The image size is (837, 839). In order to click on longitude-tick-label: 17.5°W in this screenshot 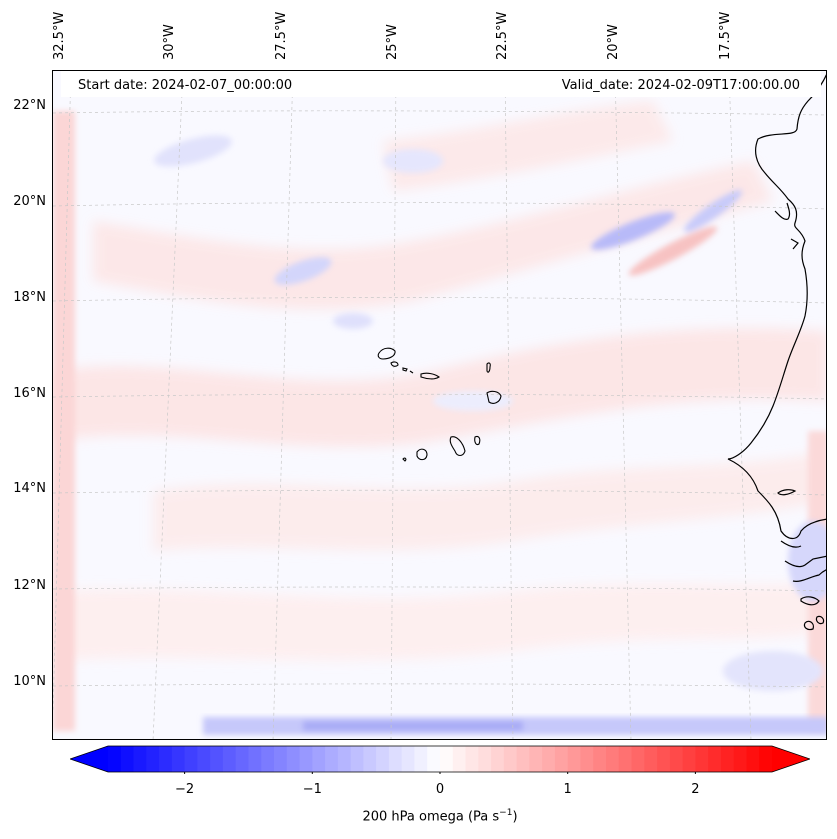, I will do `click(725, 35)`.